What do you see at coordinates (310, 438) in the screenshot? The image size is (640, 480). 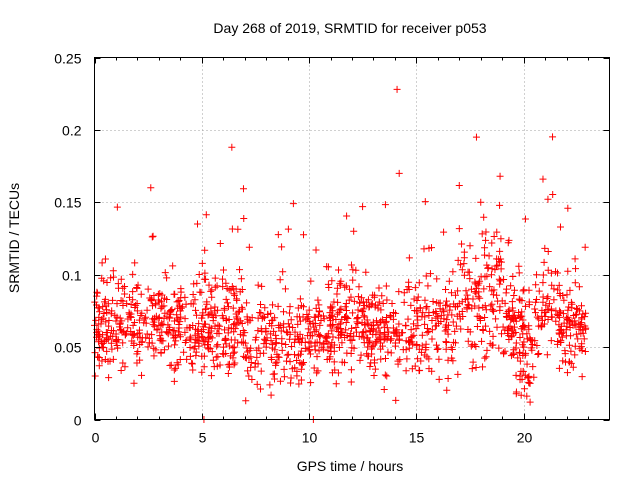 I see `x-tick-label: 10` at bounding box center [310, 438].